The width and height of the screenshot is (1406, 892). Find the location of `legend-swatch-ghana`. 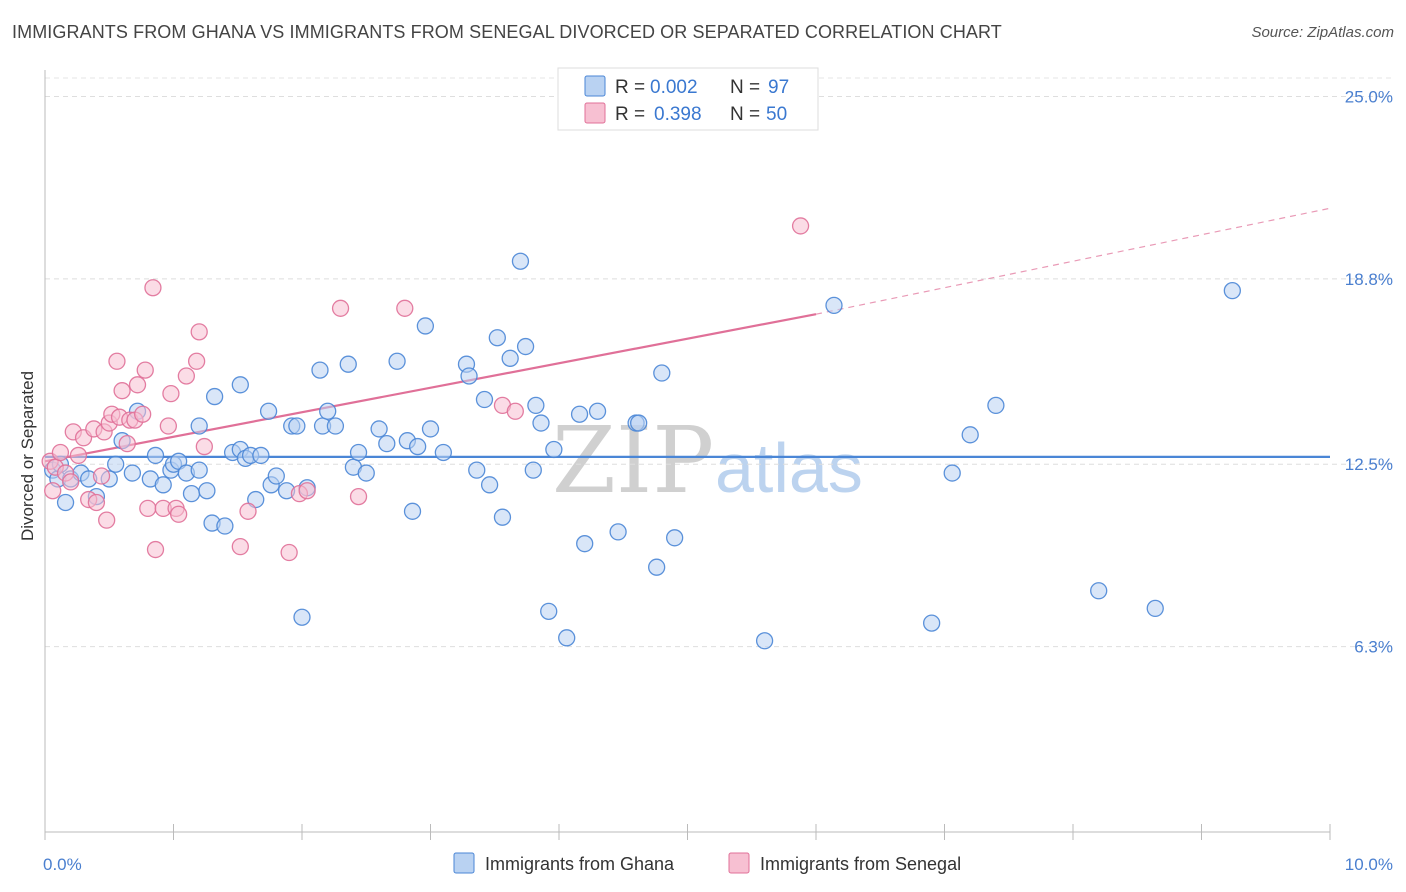

legend-swatch-ghana is located at coordinates (595, 86).